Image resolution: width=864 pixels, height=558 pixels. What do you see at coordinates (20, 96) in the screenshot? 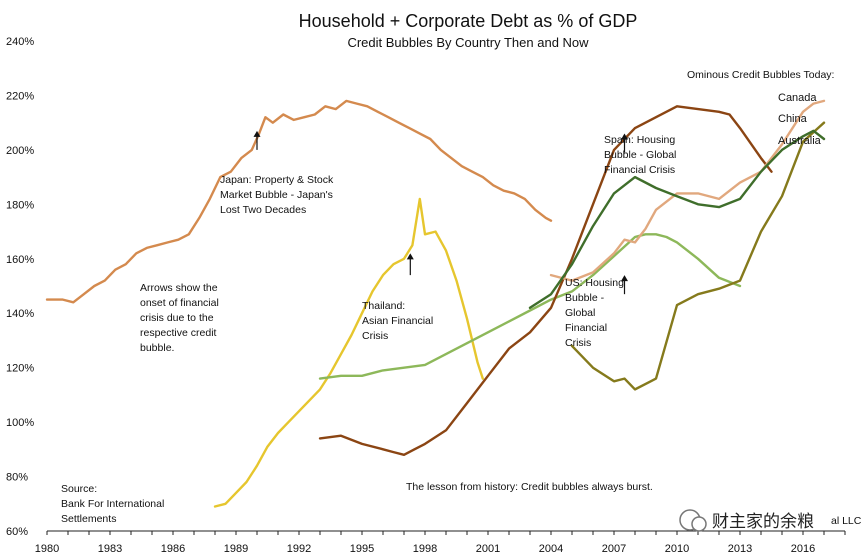
I see `y-tick-label: 220%` at bounding box center [20, 96].